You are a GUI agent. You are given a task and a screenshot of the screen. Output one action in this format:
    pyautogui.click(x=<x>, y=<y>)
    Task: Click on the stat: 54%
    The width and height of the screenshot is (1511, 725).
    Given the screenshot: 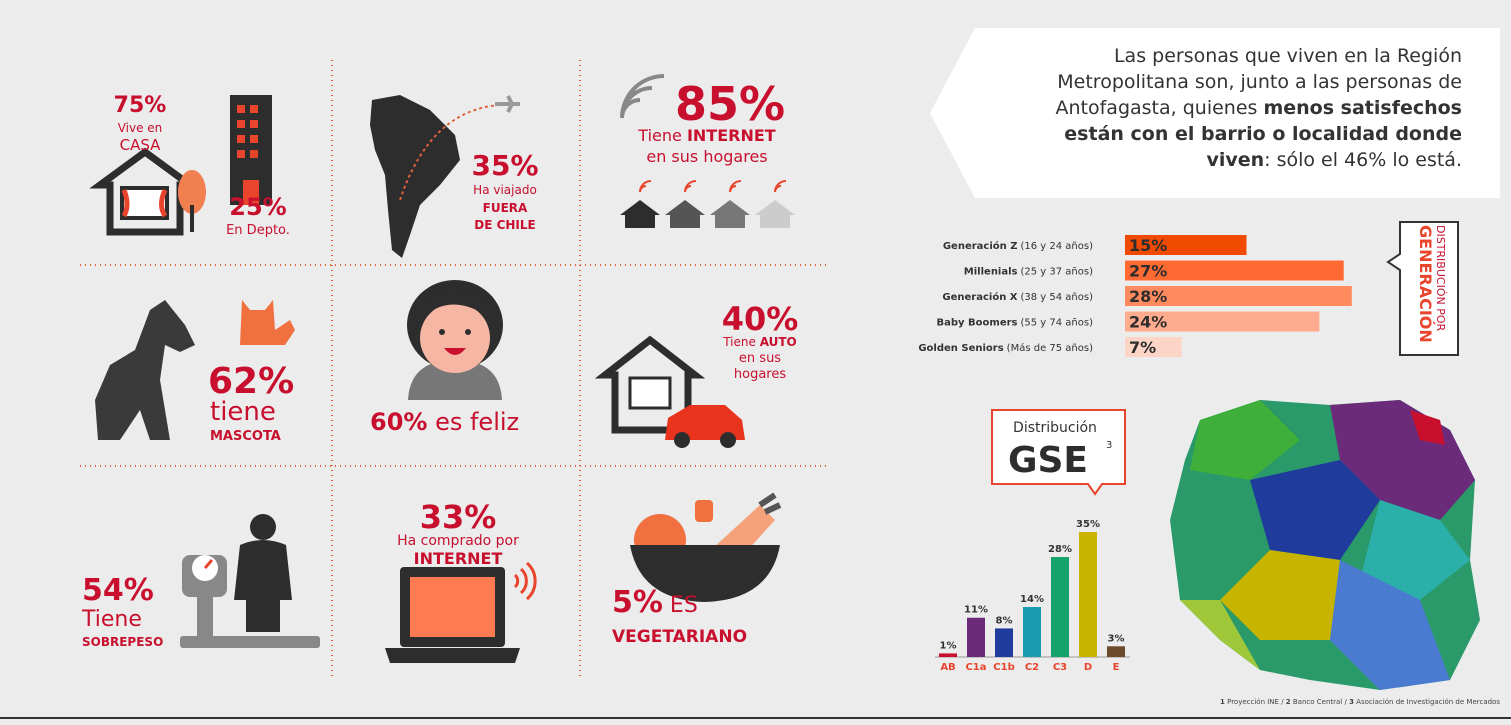 What is the action you would take?
    pyautogui.click(x=118, y=590)
    